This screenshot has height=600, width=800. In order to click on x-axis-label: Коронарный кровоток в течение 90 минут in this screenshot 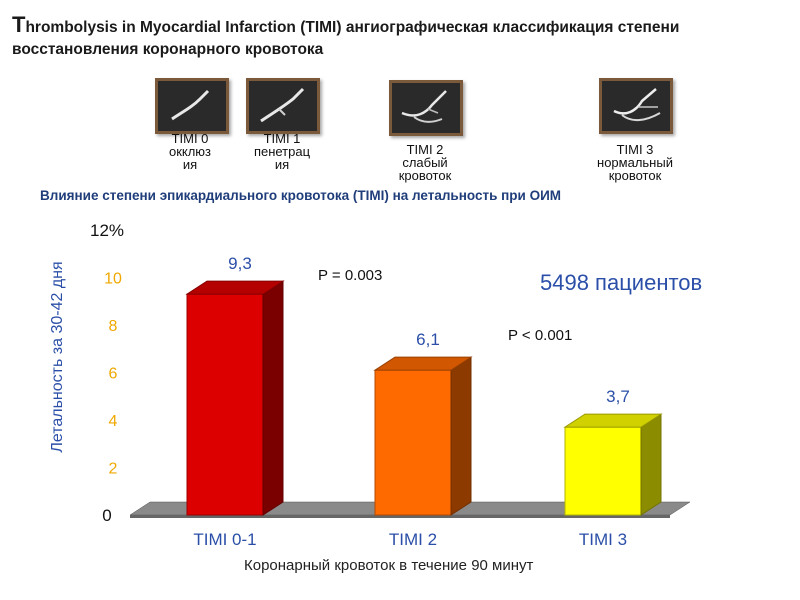, I will do `click(389, 565)`.